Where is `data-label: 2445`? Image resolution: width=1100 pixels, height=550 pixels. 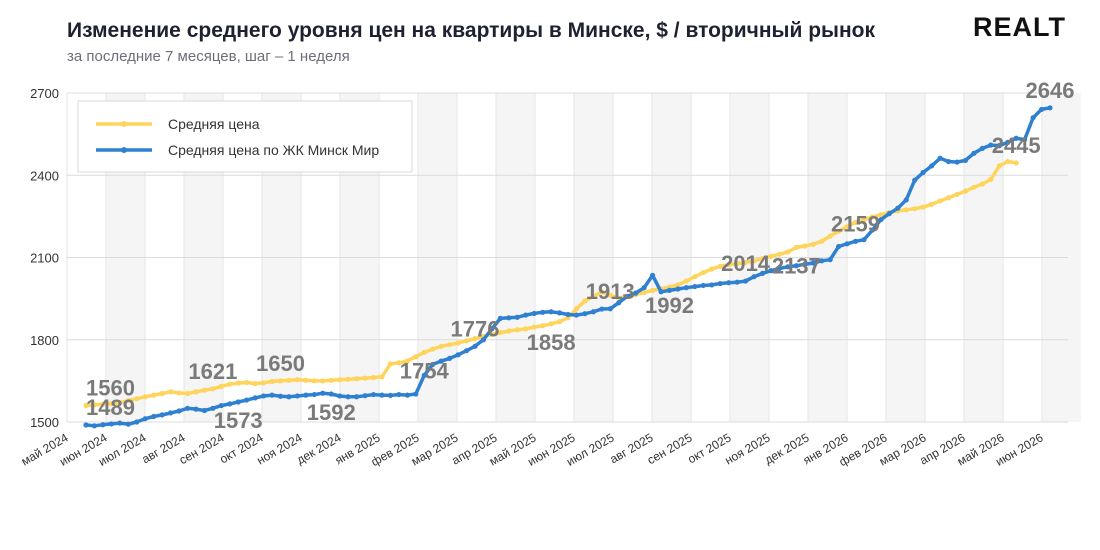 data-label: 2445 is located at coordinates (1016, 145).